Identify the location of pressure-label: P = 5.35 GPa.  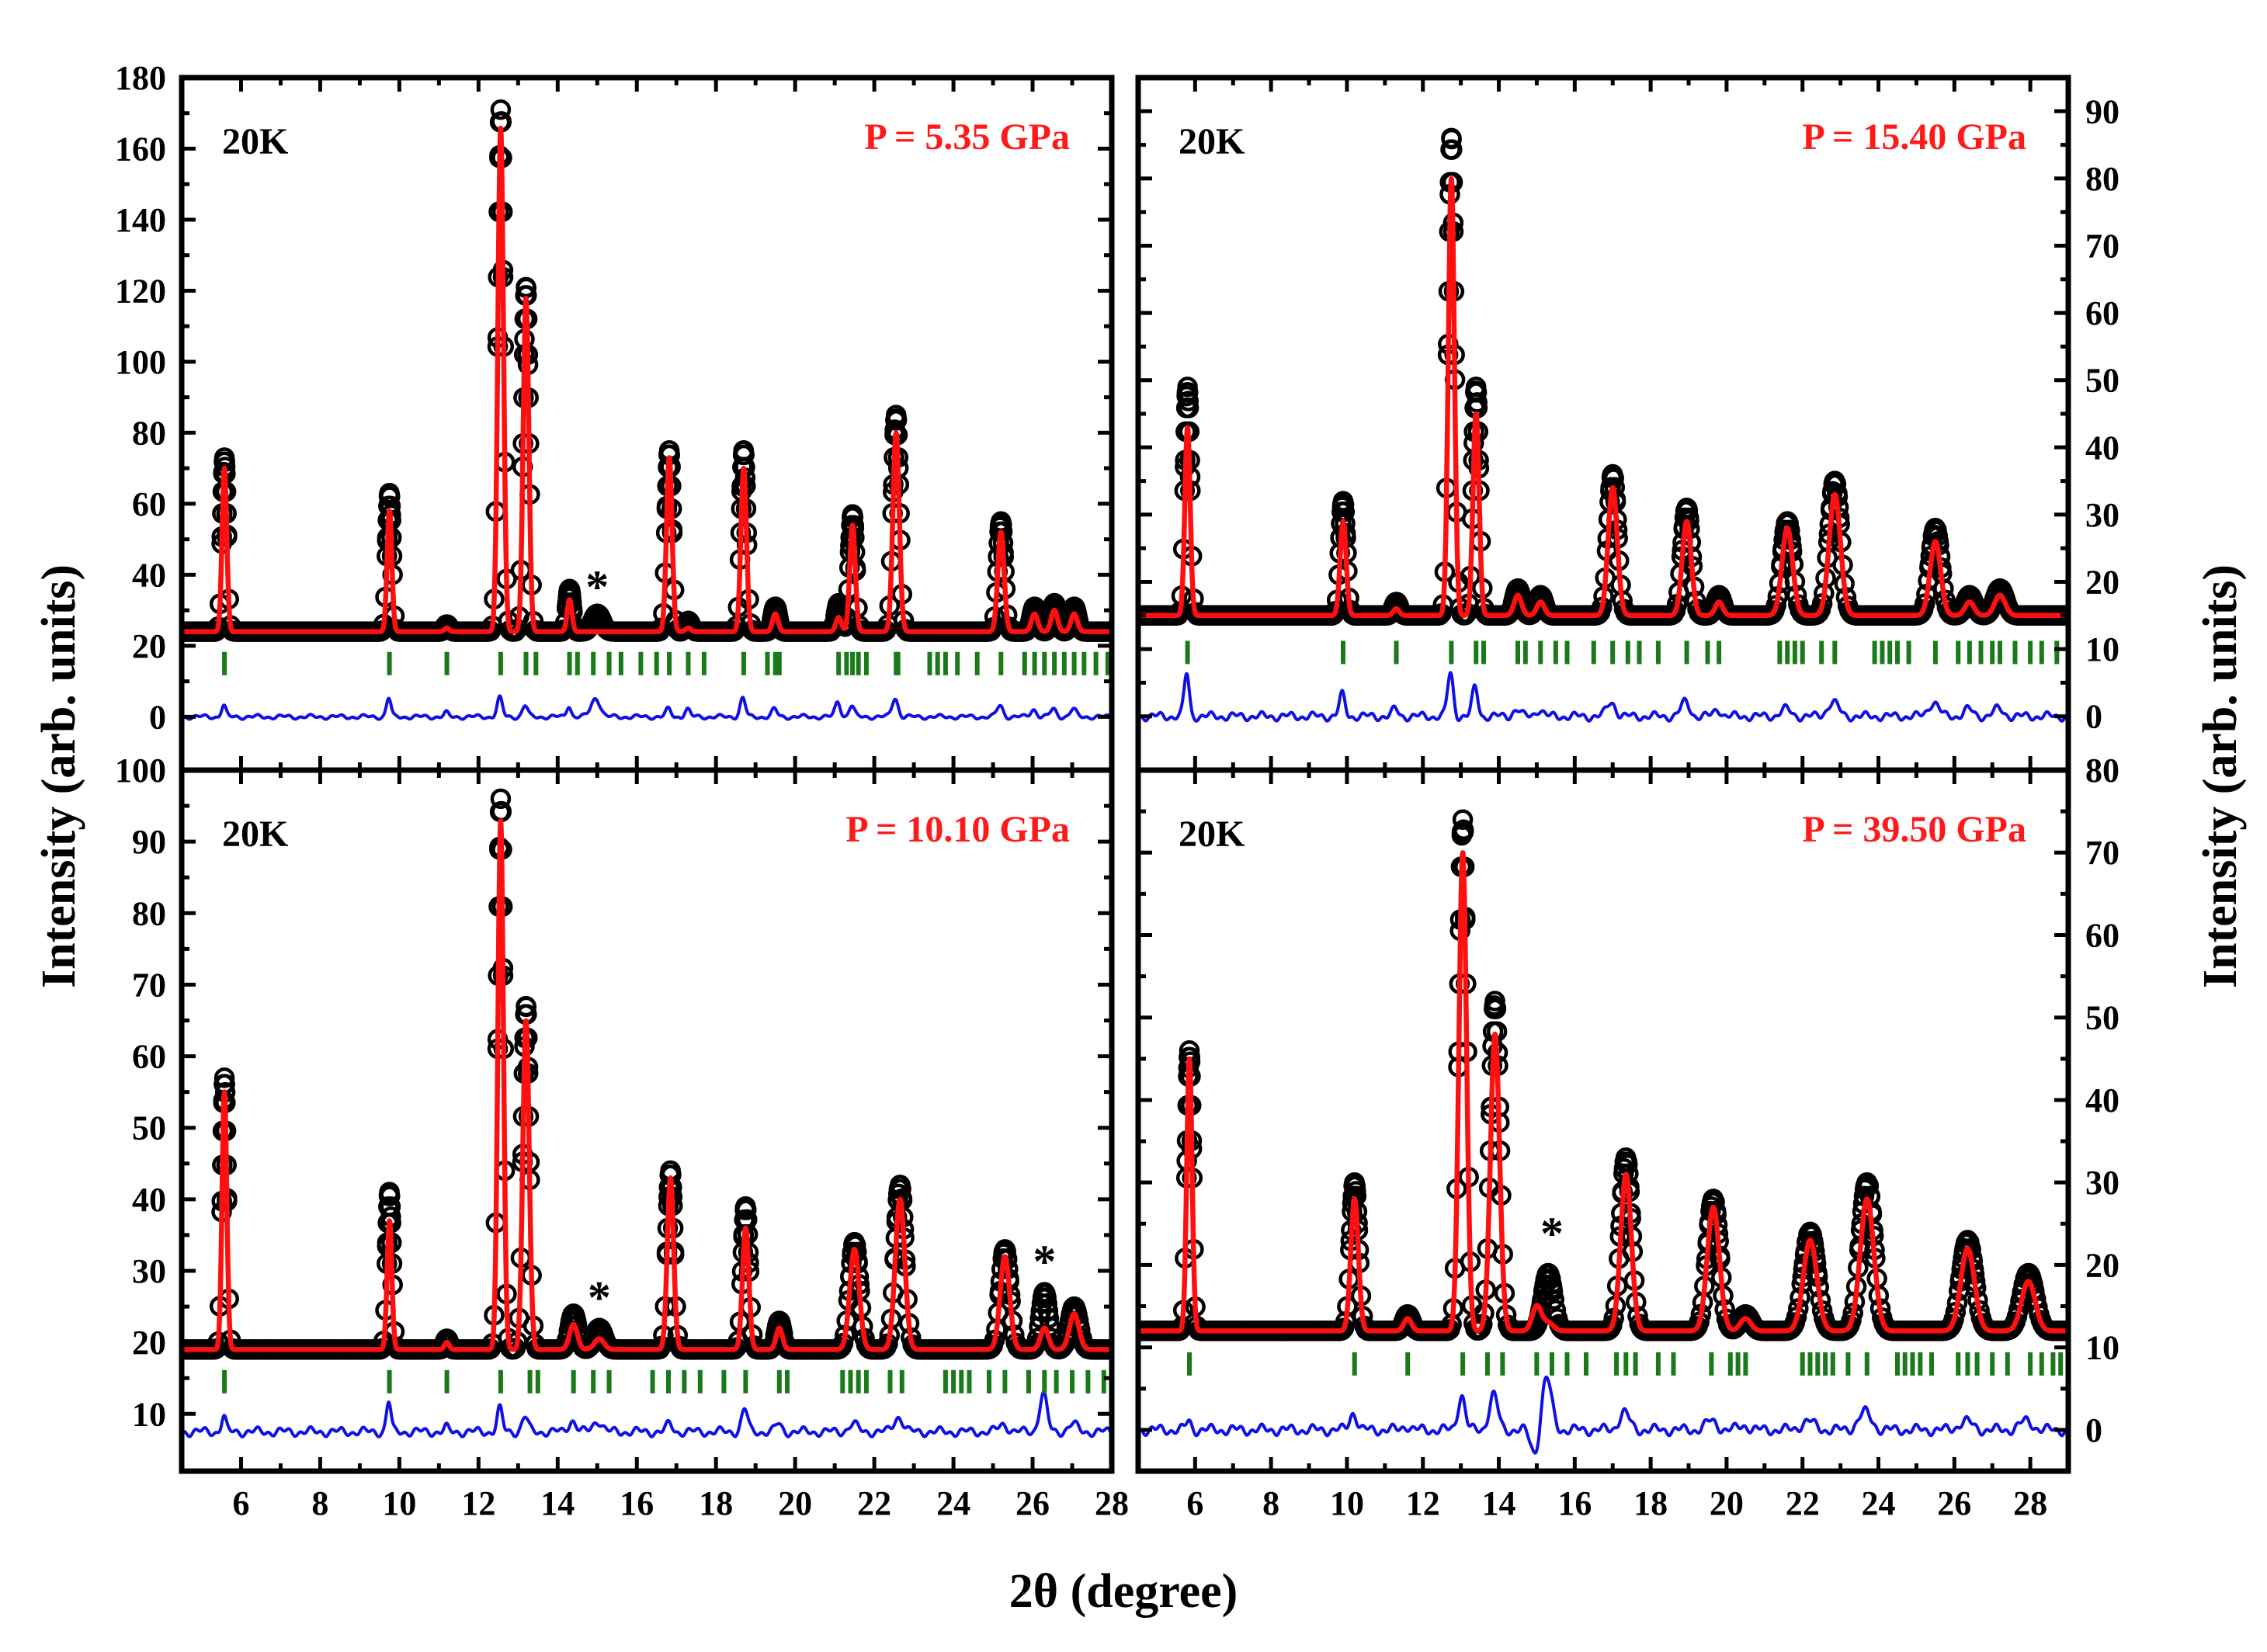
(967, 137).